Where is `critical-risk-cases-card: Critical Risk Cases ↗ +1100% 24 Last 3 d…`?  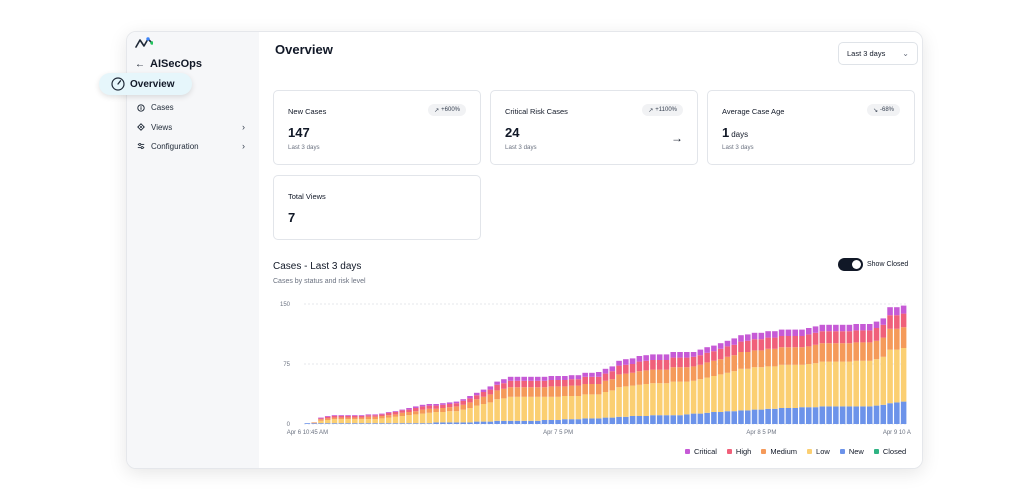
critical-risk-cases-card: Critical Risk Cases ↗ +1100% 24 Last 3 d… is located at coordinates (594, 127).